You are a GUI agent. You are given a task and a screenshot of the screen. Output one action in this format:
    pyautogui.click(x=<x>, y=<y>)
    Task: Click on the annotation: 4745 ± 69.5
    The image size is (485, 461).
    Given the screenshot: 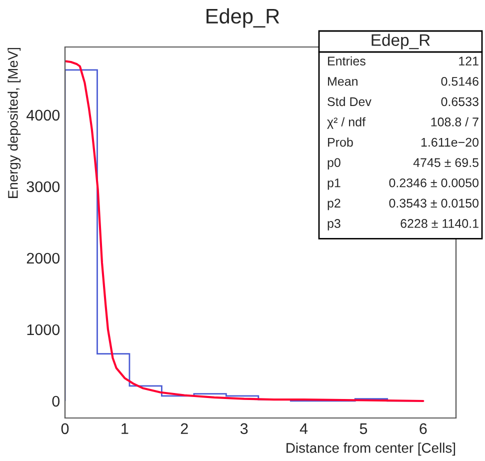 What is the action you would take?
    pyautogui.click(x=445, y=163)
    